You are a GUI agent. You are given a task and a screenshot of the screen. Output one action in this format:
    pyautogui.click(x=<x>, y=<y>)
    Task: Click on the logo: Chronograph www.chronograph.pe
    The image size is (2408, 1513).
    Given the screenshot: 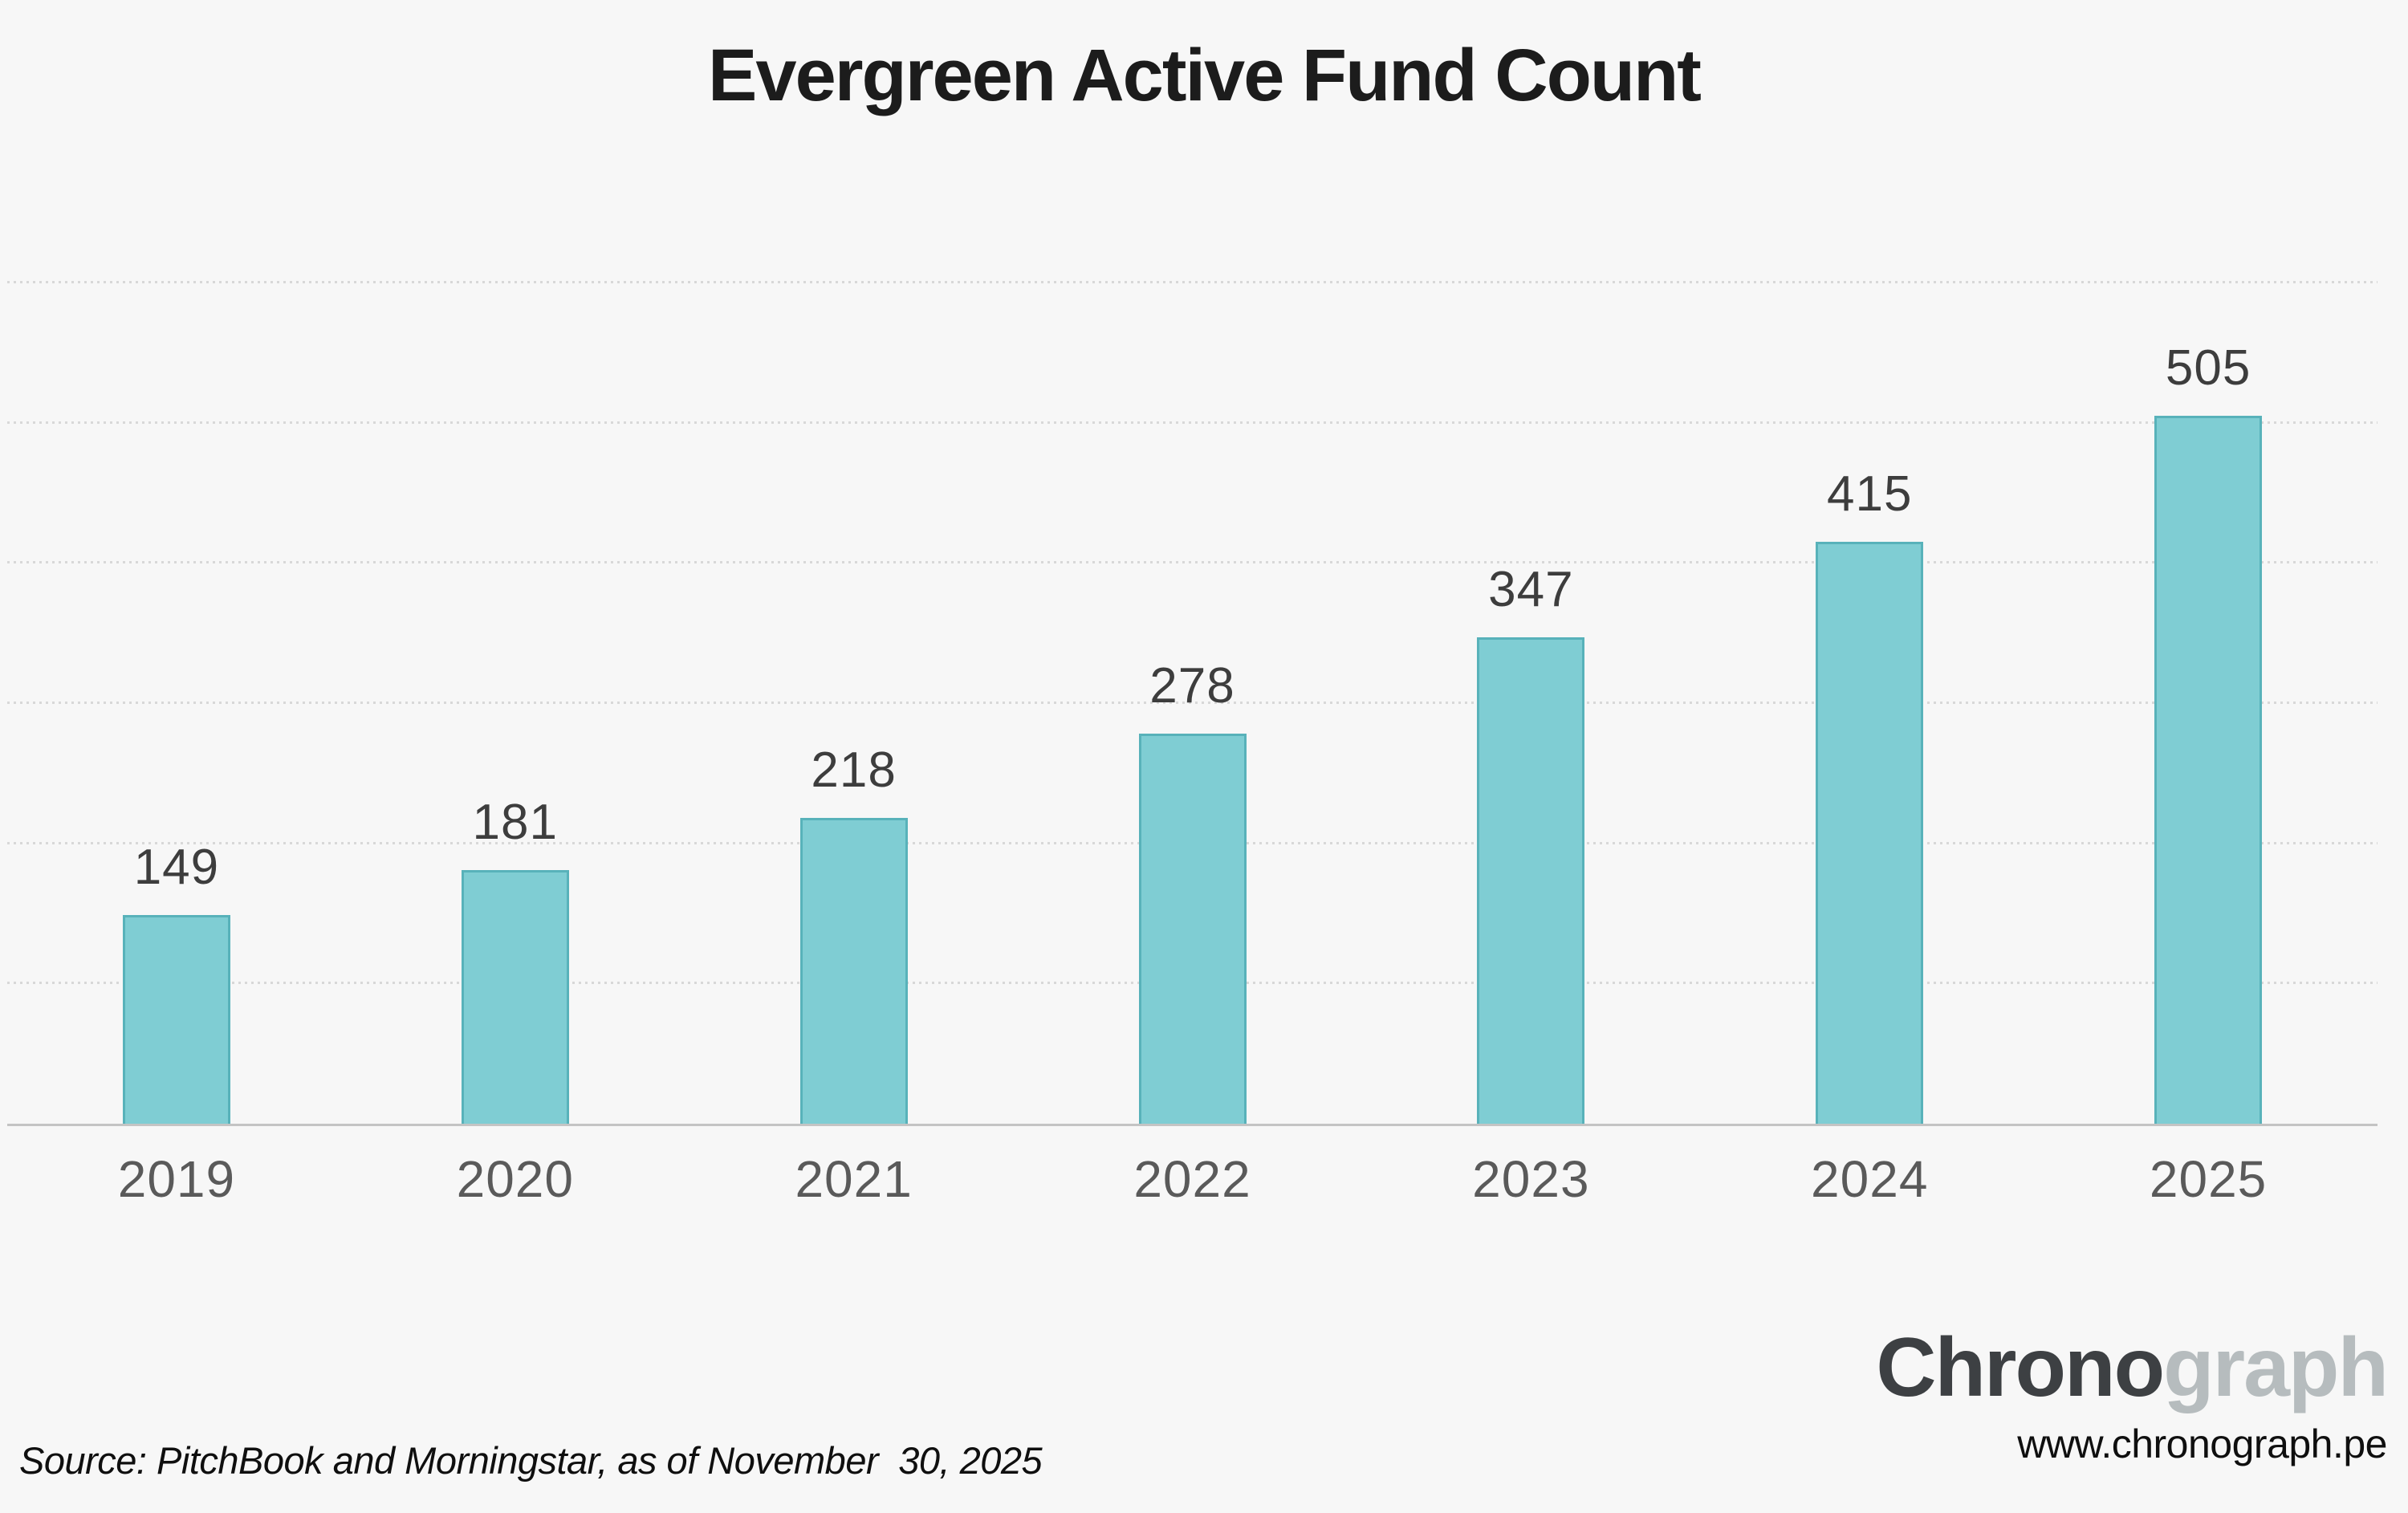 What is the action you would take?
    pyautogui.click(x=2132, y=1396)
    